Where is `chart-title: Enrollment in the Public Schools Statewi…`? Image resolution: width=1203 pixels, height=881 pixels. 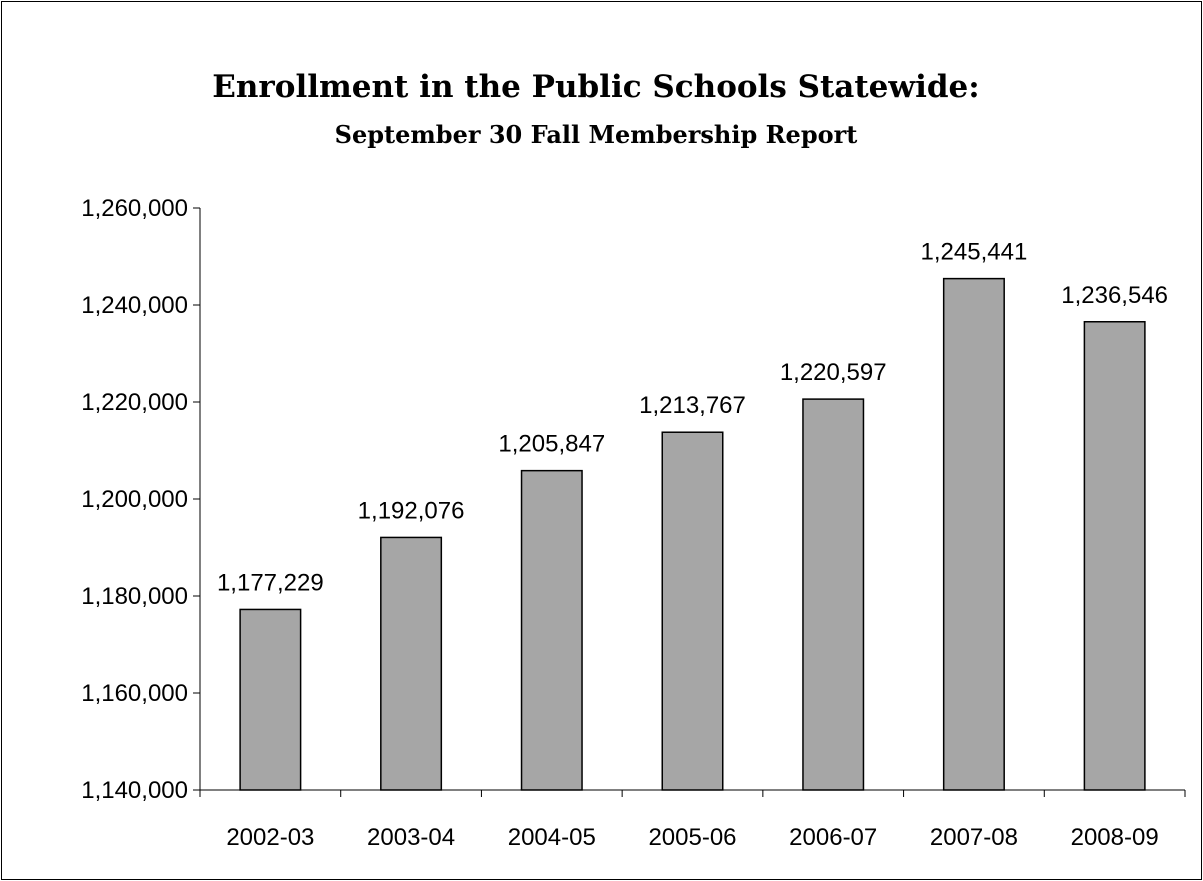 chart-title: Enrollment in the Public Schools Statewi… is located at coordinates (595, 87).